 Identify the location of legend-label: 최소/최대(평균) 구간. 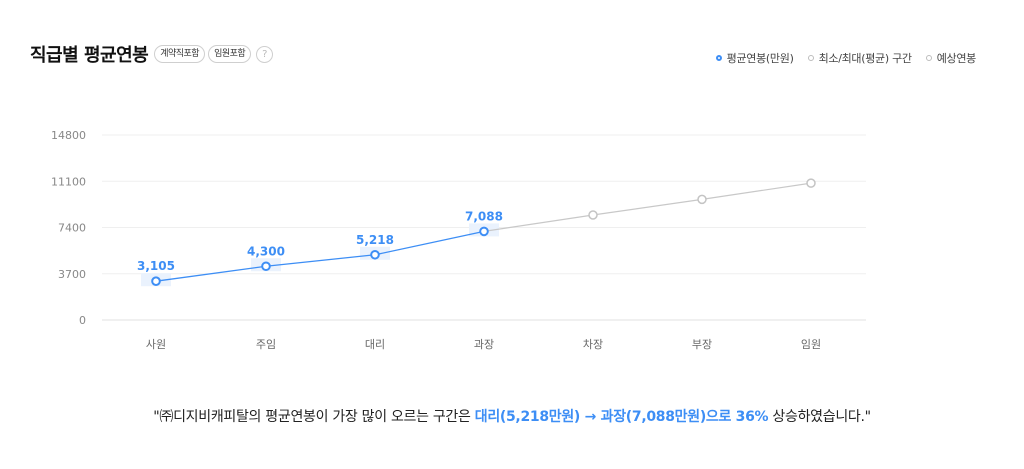
(865, 58).